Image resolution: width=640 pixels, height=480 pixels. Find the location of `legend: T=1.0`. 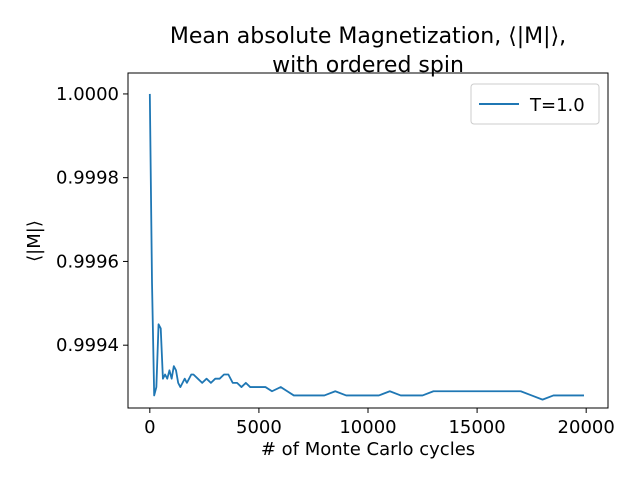

legend: T=1.0 is located at coordinates (535, 104).